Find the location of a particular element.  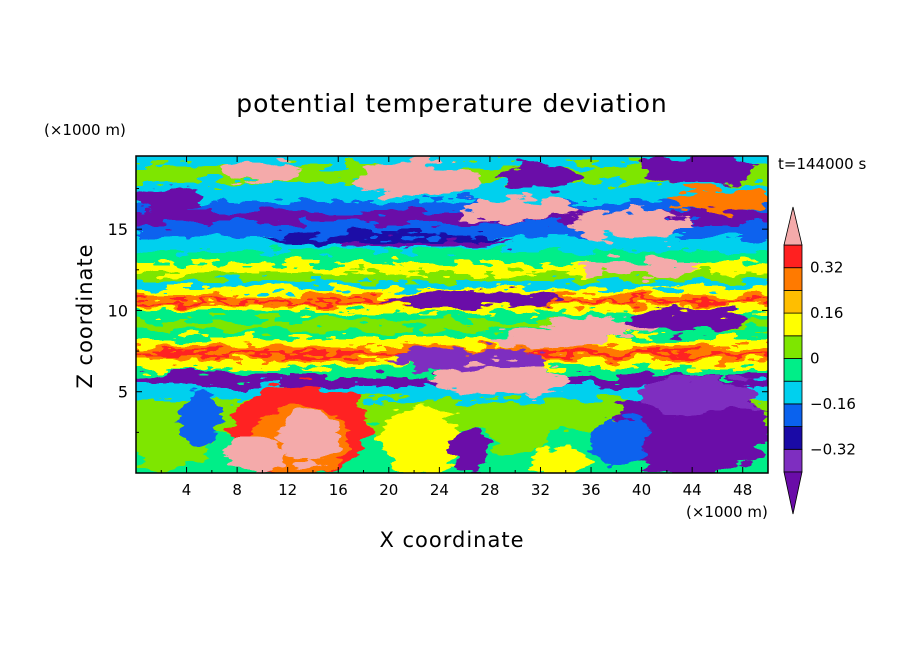

x-unit-label: (×1000 m) is located at coordinates (727, 512).